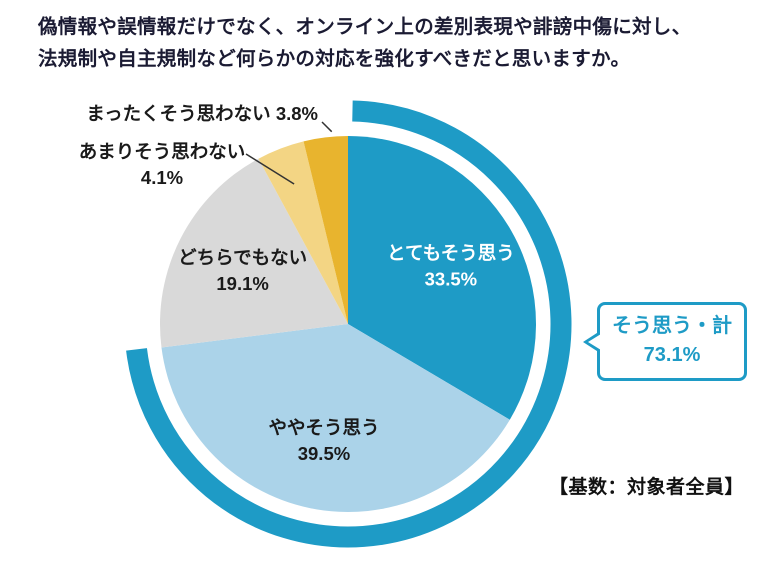 The height and width of the screenshot is (563, 768). Describe the element at coordinates (451, 265) in the screenshot. I see `slice-label-0: とてもそう思う 33.5%` at that location.